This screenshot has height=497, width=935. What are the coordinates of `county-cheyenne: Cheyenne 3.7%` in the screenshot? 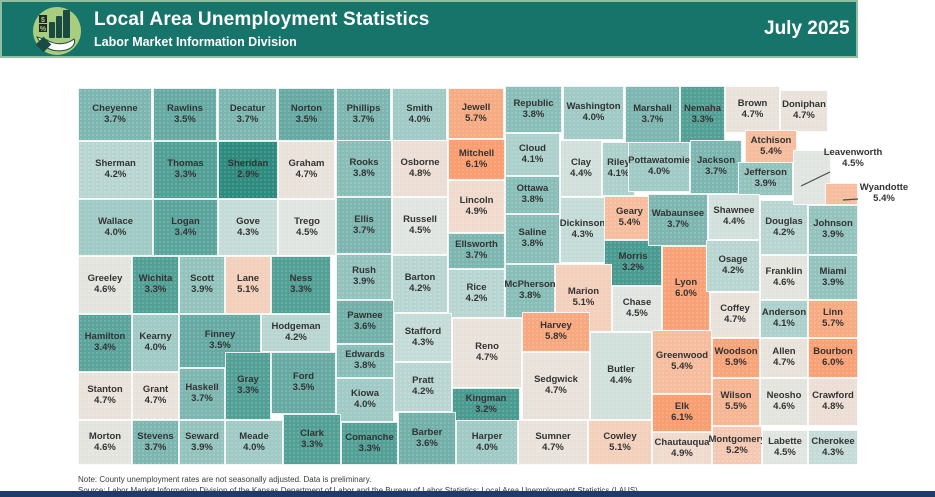 It's located at (115, 114).